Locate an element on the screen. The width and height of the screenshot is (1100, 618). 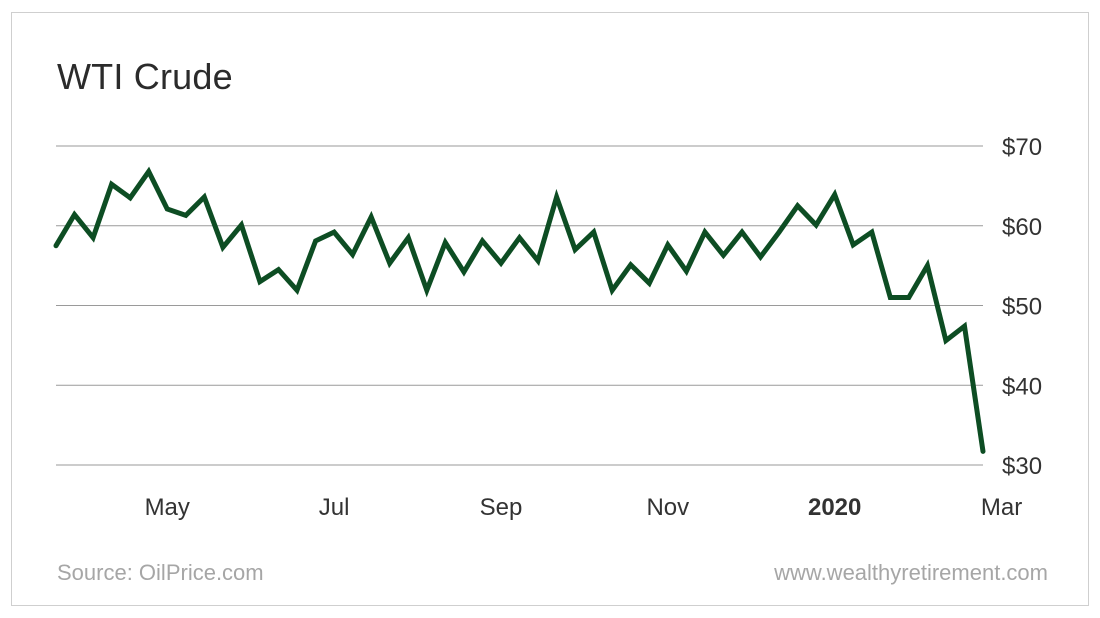
x-tick-label: 2020 is located at coordinates (834, 507).